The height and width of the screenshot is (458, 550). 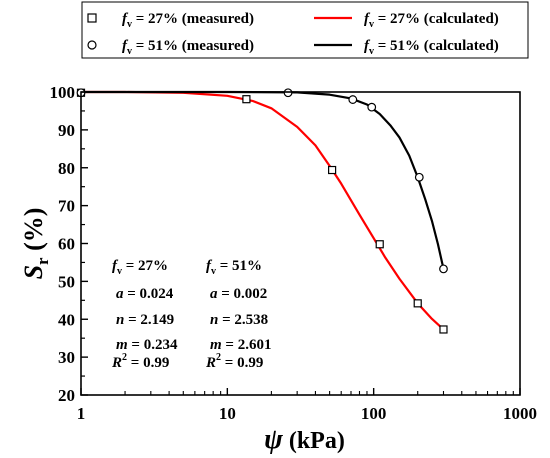 I want to click on legend-box, so click(x=305, y=30).